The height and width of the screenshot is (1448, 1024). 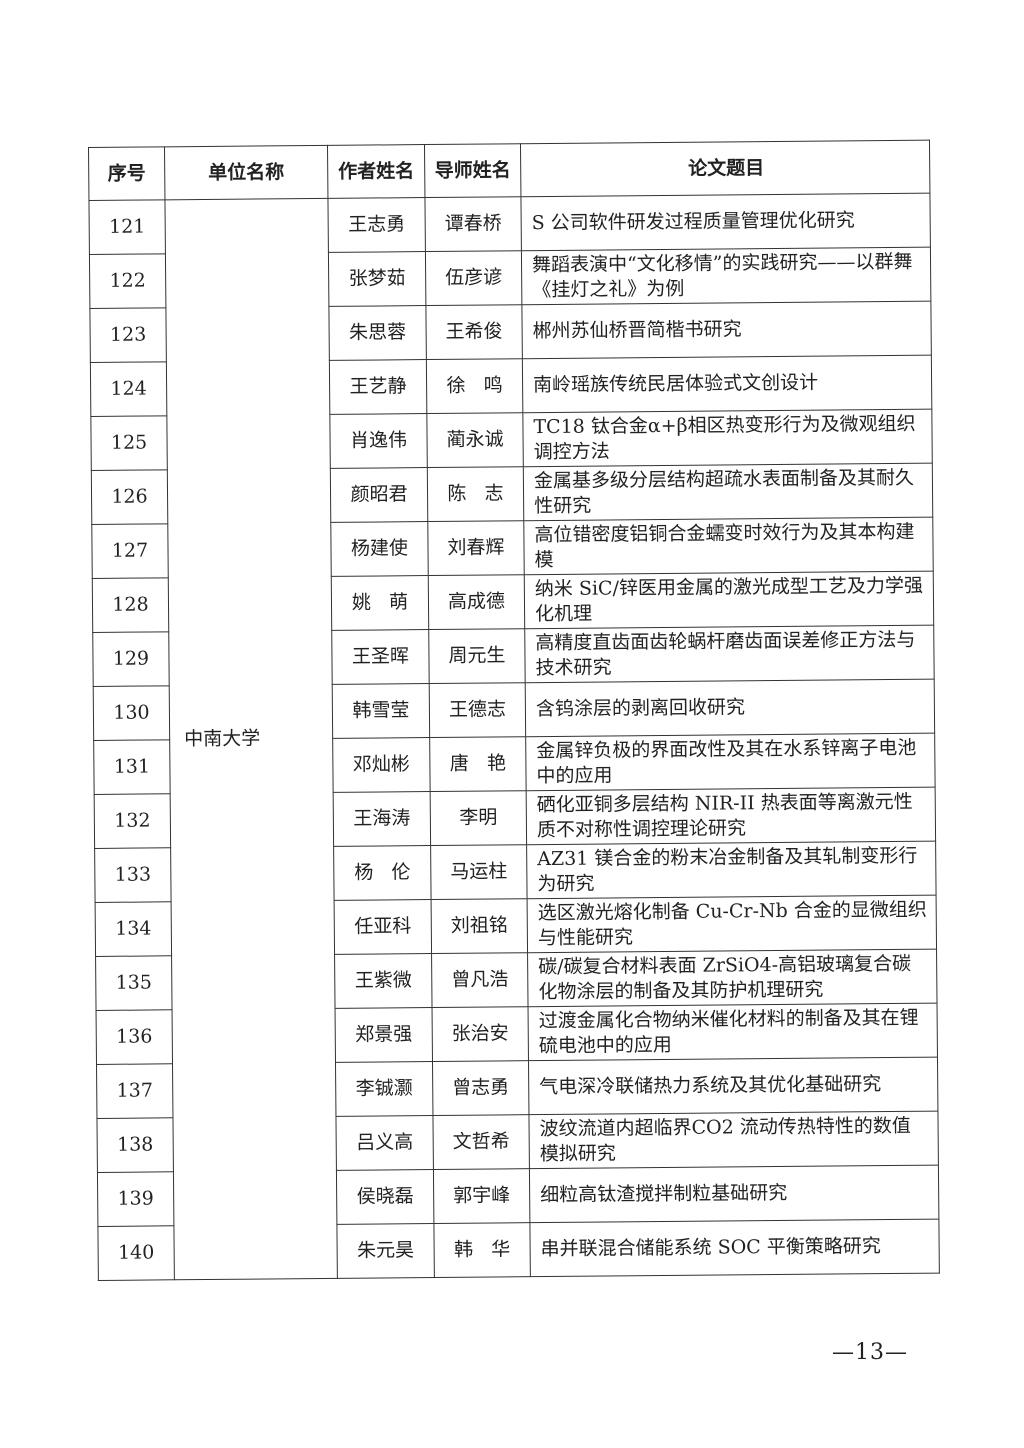 I want to click on advisor-name: 高成德, so click(x=476, y=602).